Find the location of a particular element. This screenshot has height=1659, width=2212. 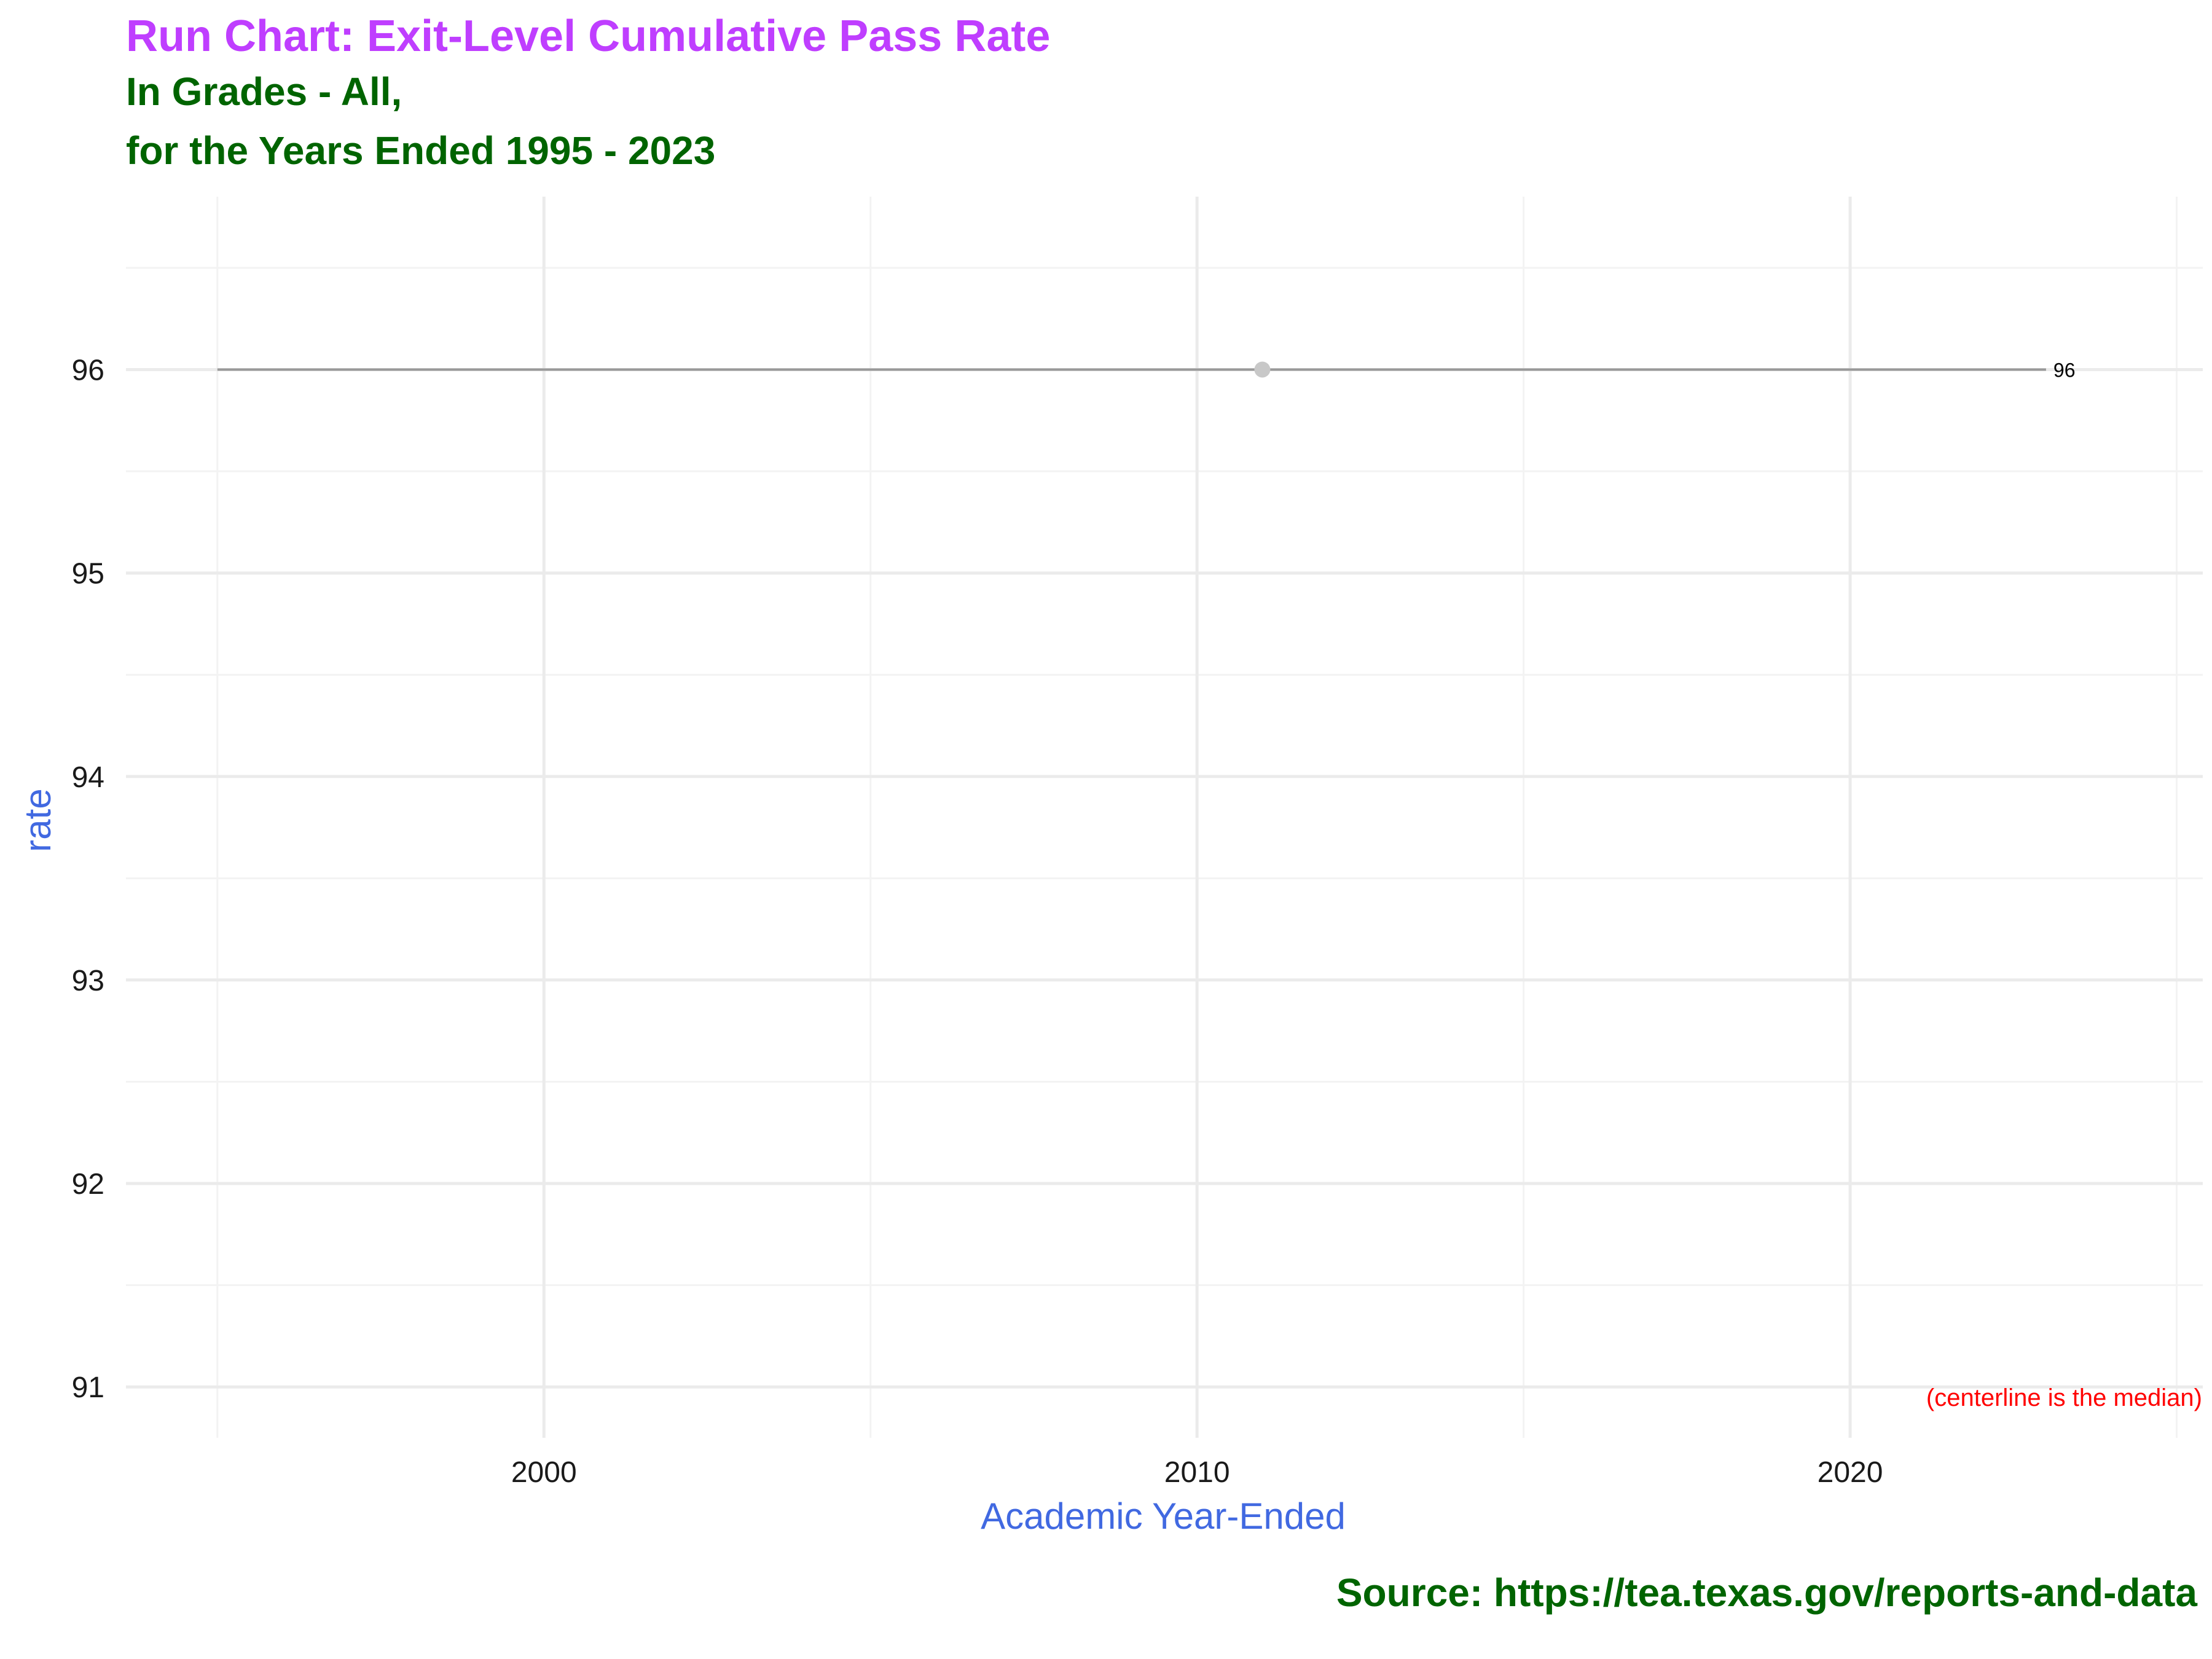

chart-marks: 96 is located at coordinates (1146, 370).